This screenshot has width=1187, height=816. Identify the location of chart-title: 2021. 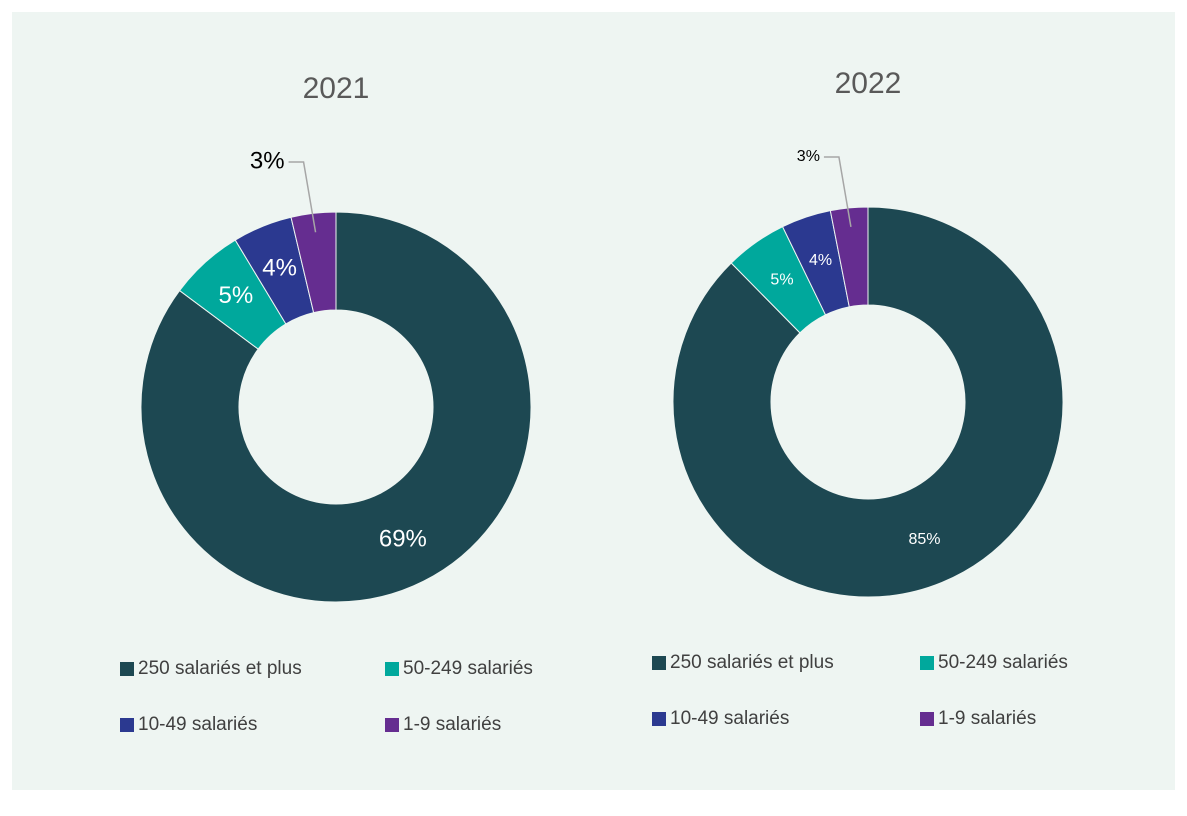
(336, 88).